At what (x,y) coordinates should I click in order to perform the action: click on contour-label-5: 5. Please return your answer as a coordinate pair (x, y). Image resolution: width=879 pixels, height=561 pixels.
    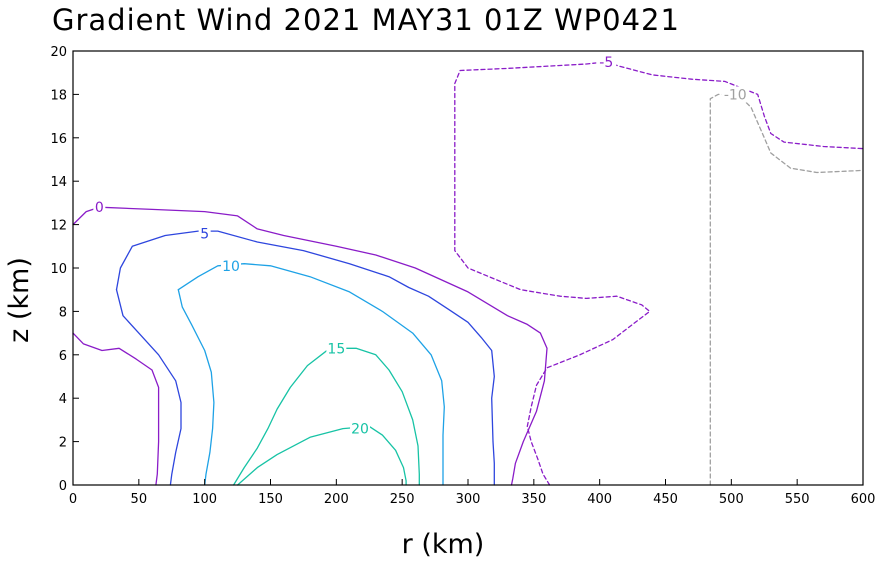
    Looking at the image, I should click on (204, 234).